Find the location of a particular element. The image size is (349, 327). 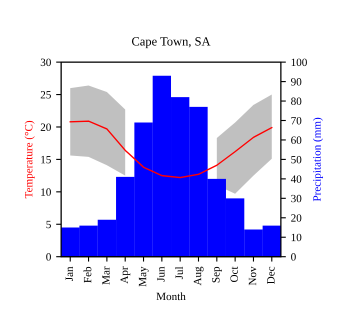

y-tick-label: 0 is located at coordinates (48, 257).